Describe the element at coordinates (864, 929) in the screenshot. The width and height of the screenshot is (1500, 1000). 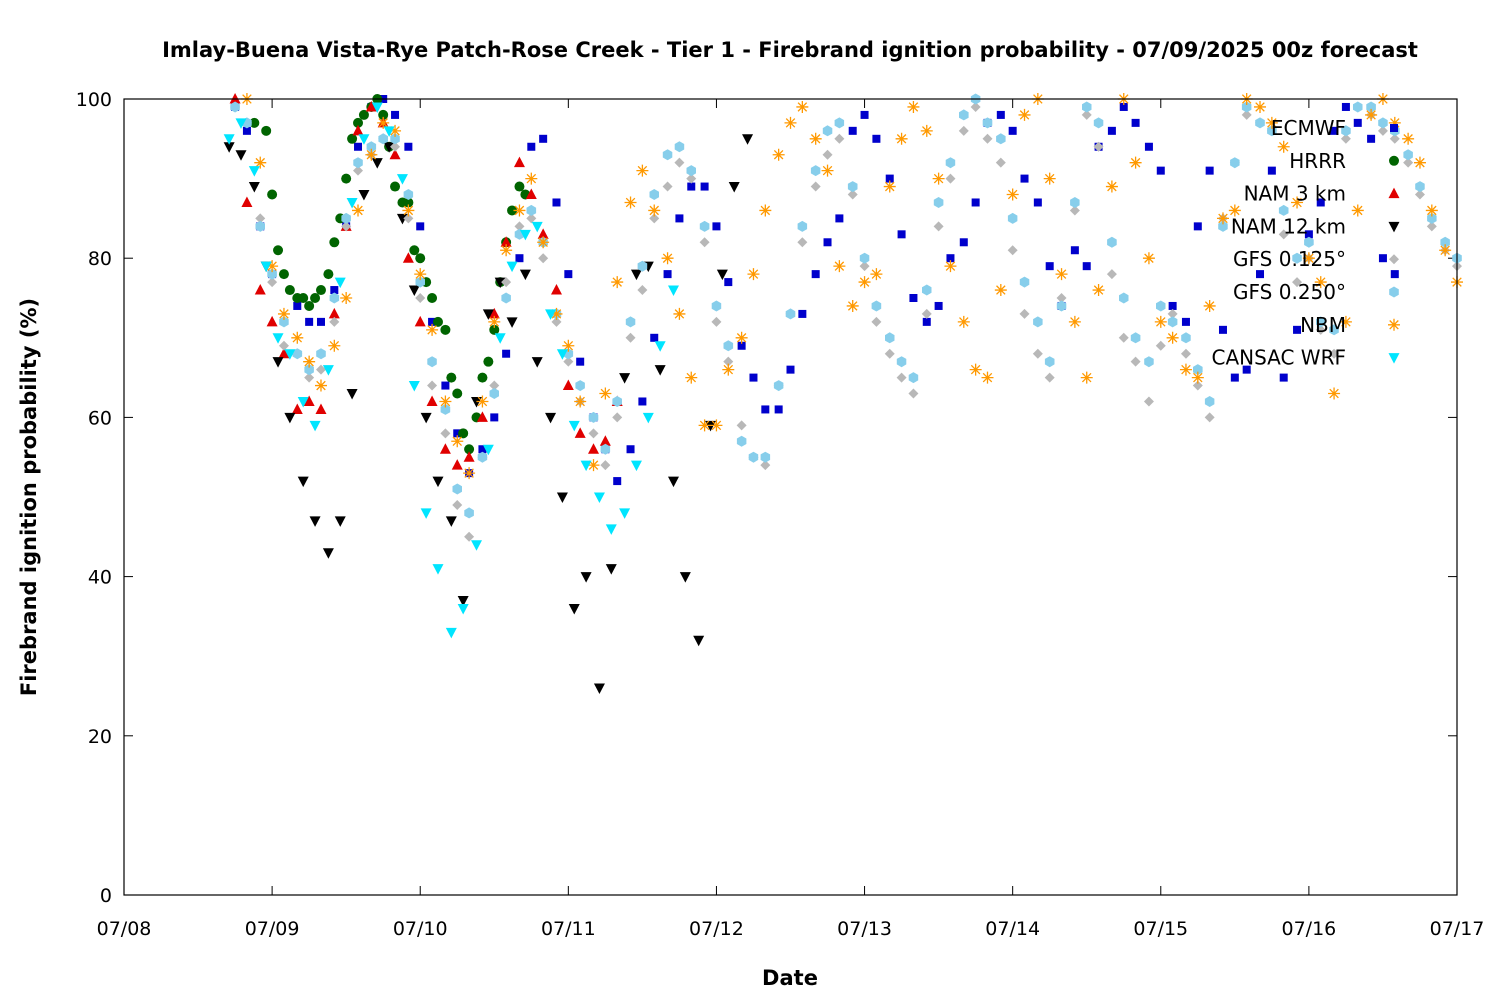
I see `x-tick-label: 07/13` at that location.